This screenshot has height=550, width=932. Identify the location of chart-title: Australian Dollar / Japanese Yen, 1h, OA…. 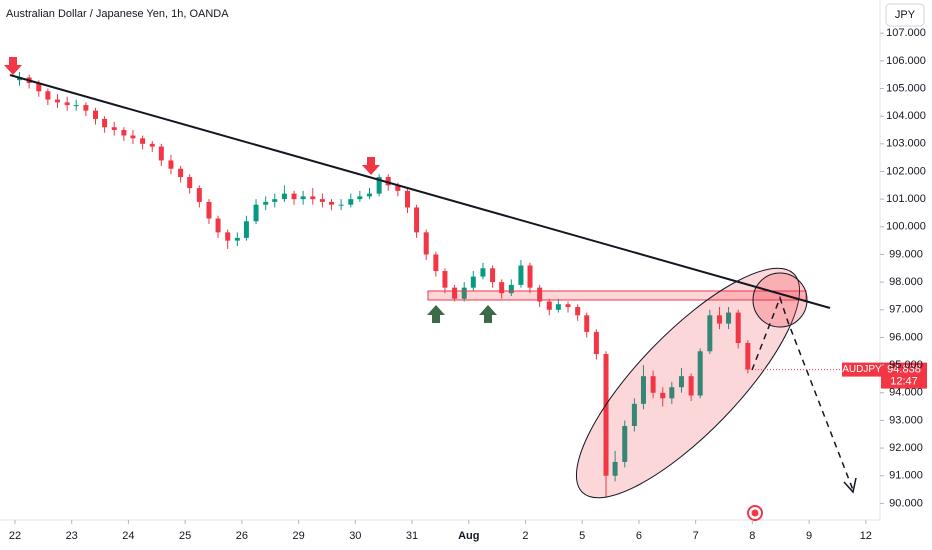
(117, 14).